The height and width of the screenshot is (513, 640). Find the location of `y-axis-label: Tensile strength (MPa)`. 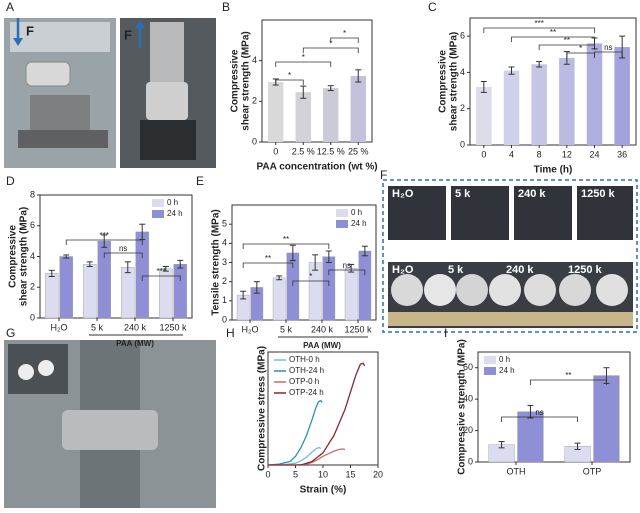

y-axis-label: Tensile strength (MPa) is located at coordinates (216, 262).